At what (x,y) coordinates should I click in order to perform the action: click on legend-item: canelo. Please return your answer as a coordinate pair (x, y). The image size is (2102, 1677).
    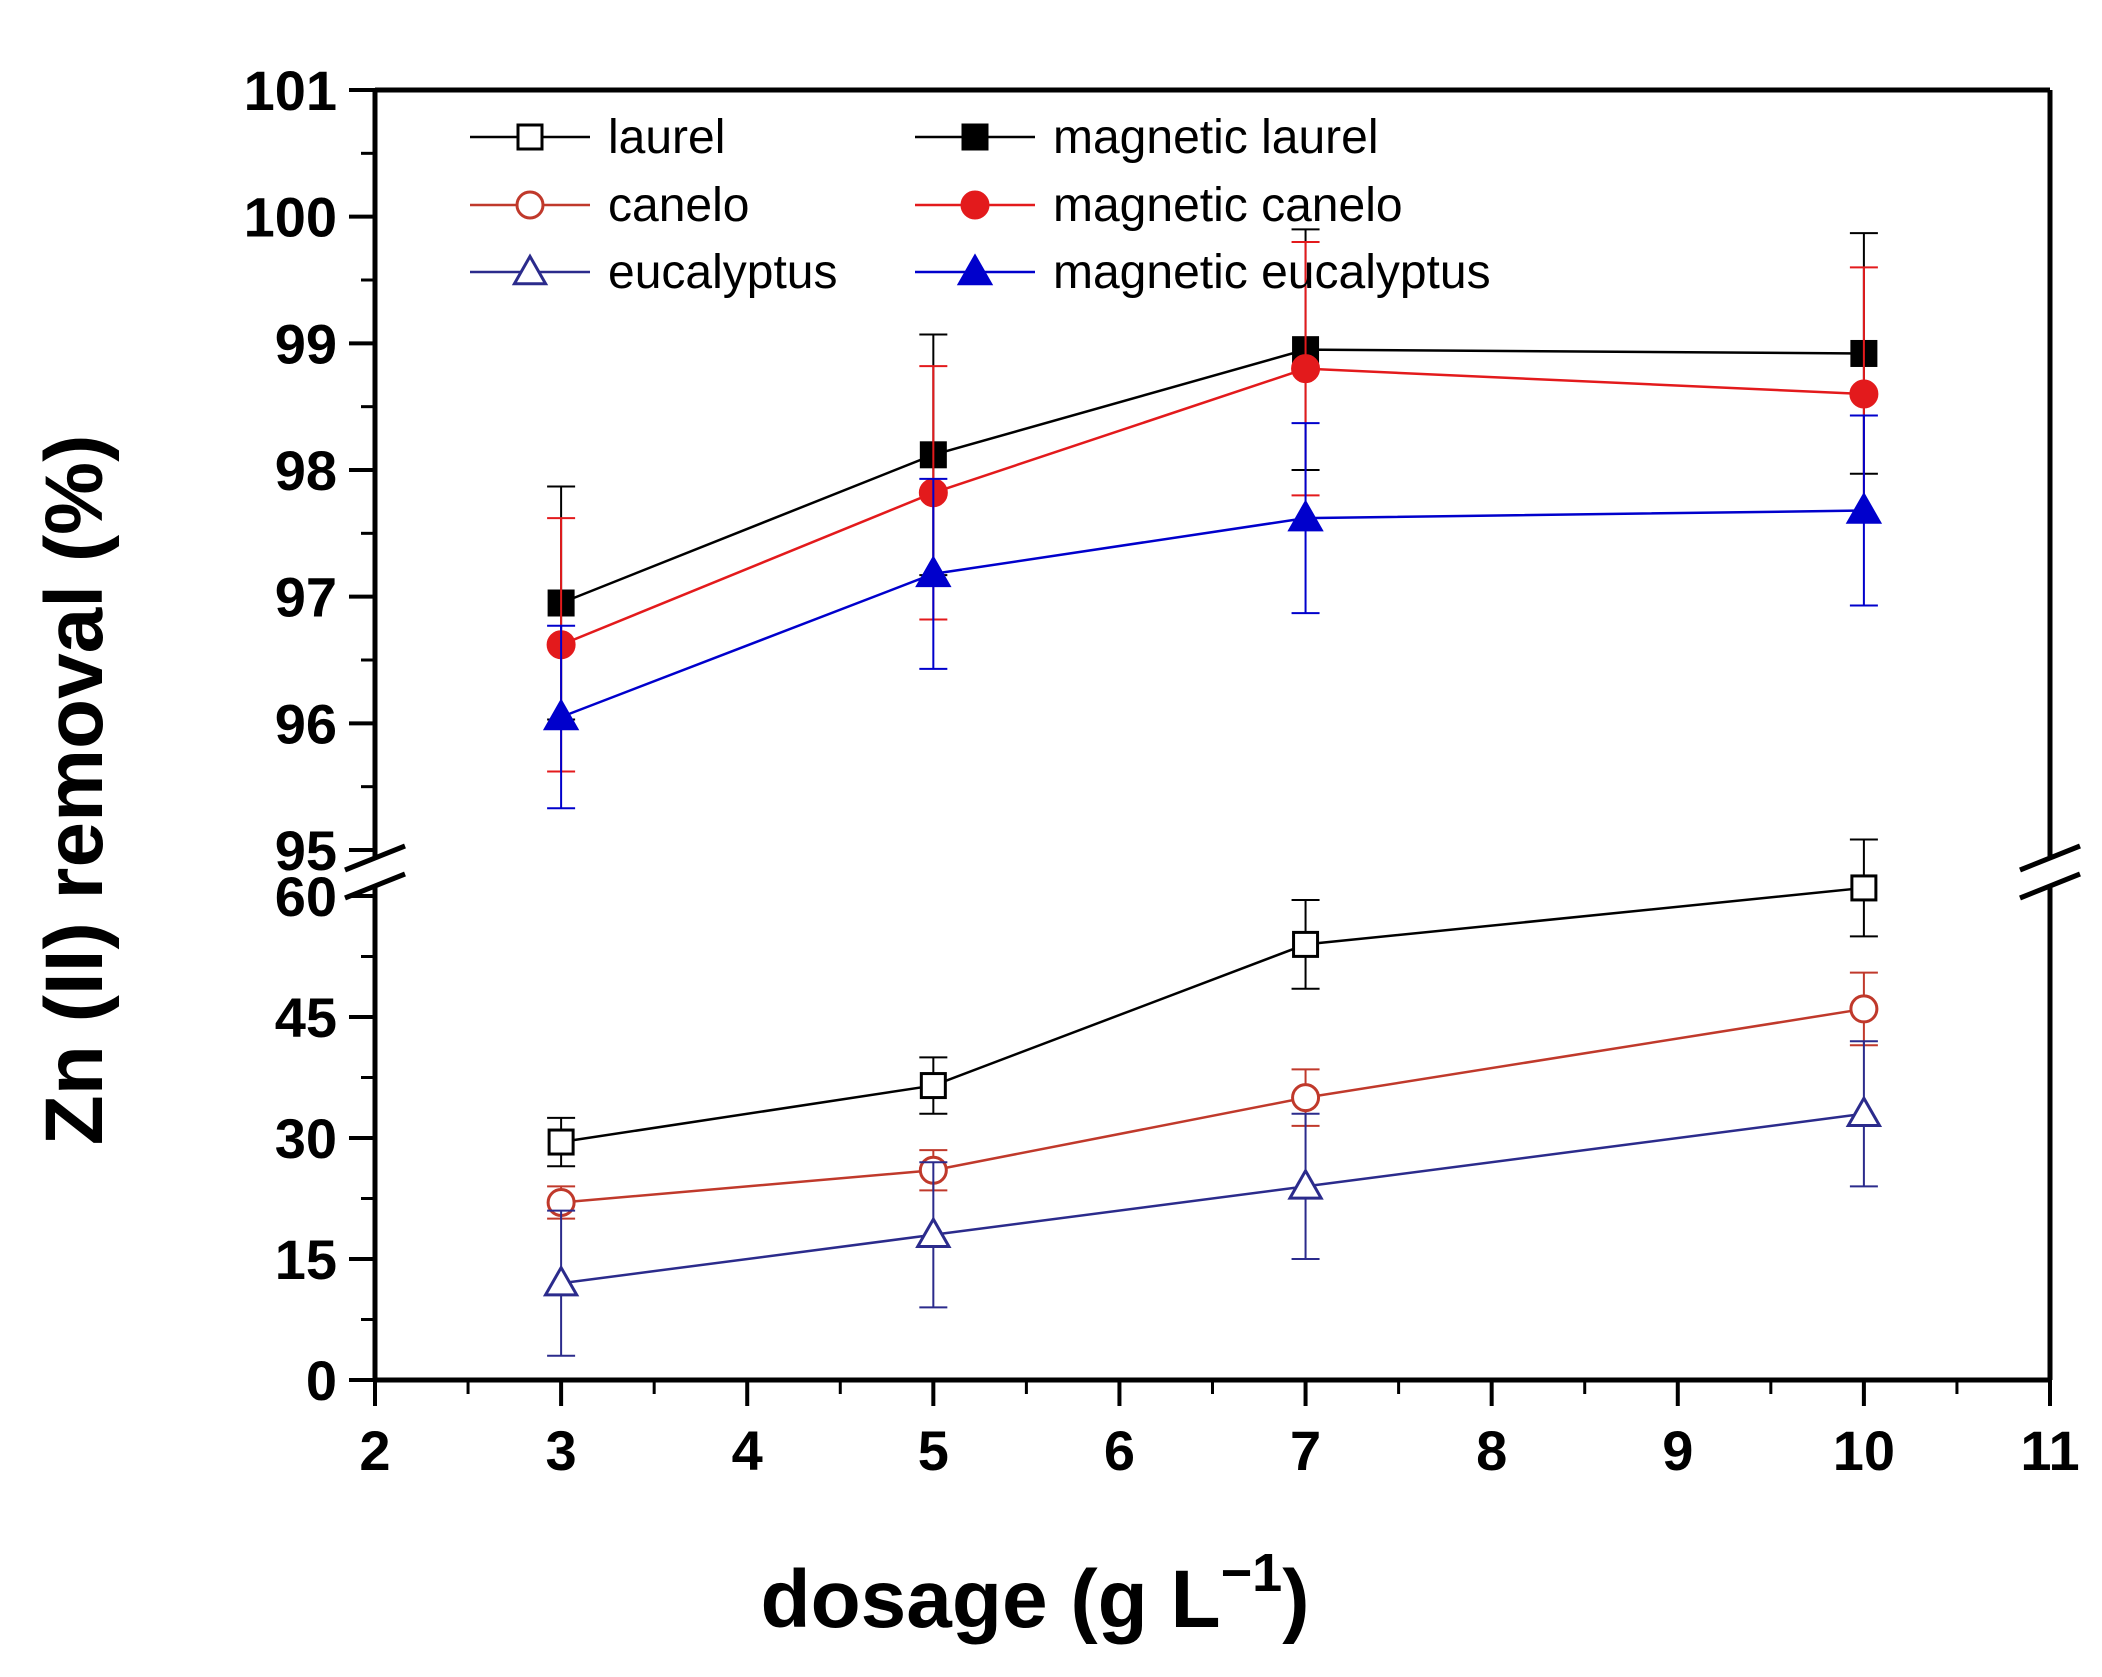
    Looking at the image, I should click on (609, 205).